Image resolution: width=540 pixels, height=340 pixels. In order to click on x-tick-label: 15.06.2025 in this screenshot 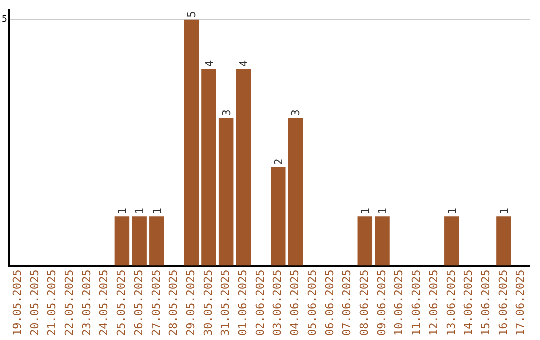, I will do `click(485, 303)`.